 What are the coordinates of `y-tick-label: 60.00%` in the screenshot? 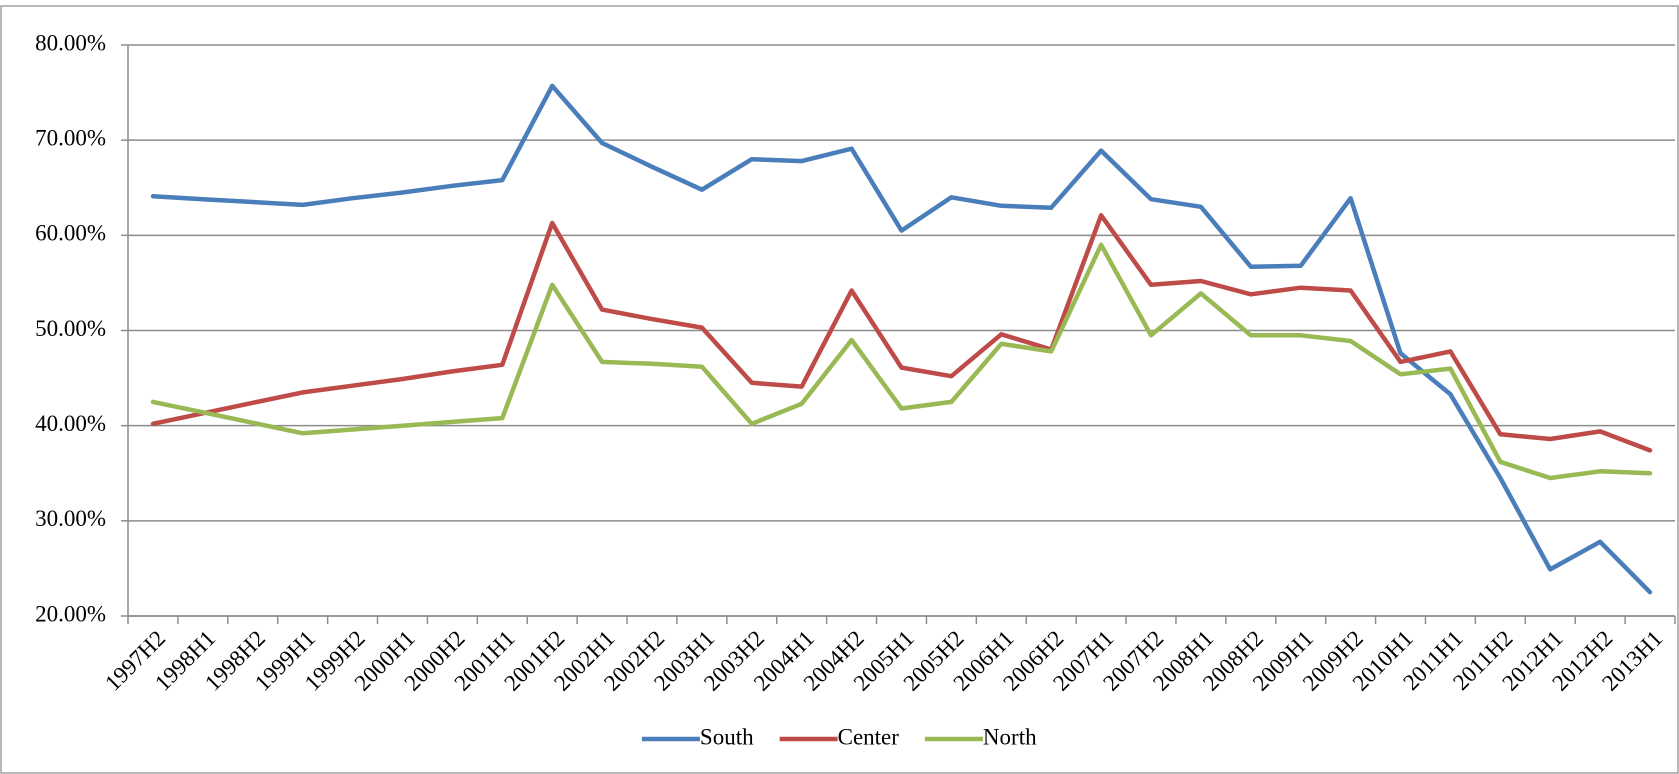 It's located at (70, 233).